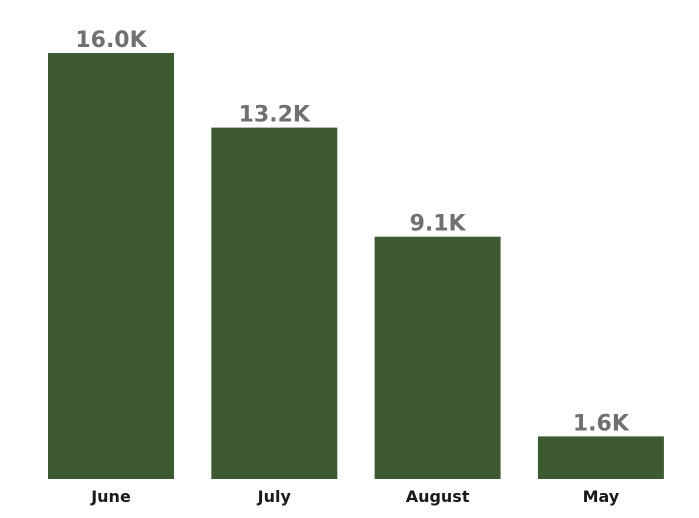 The width and height of the screenshot is (699, 518). I want to click on data-label-june: 16.0K, so click(111, 40).